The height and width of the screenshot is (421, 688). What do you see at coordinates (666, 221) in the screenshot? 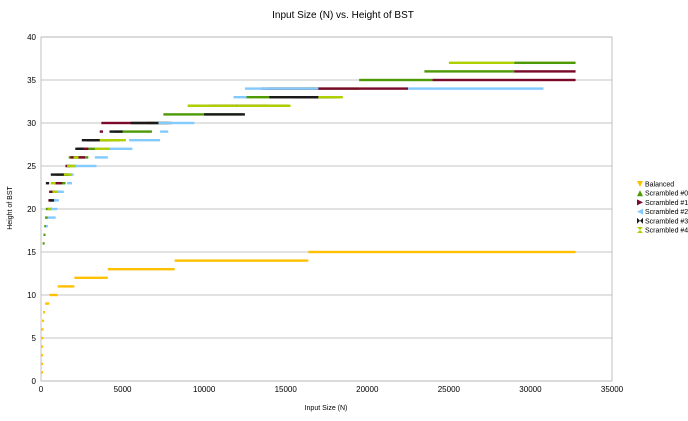
I see `legend-label: Scrambled #3` at bounding box center [666, 221].